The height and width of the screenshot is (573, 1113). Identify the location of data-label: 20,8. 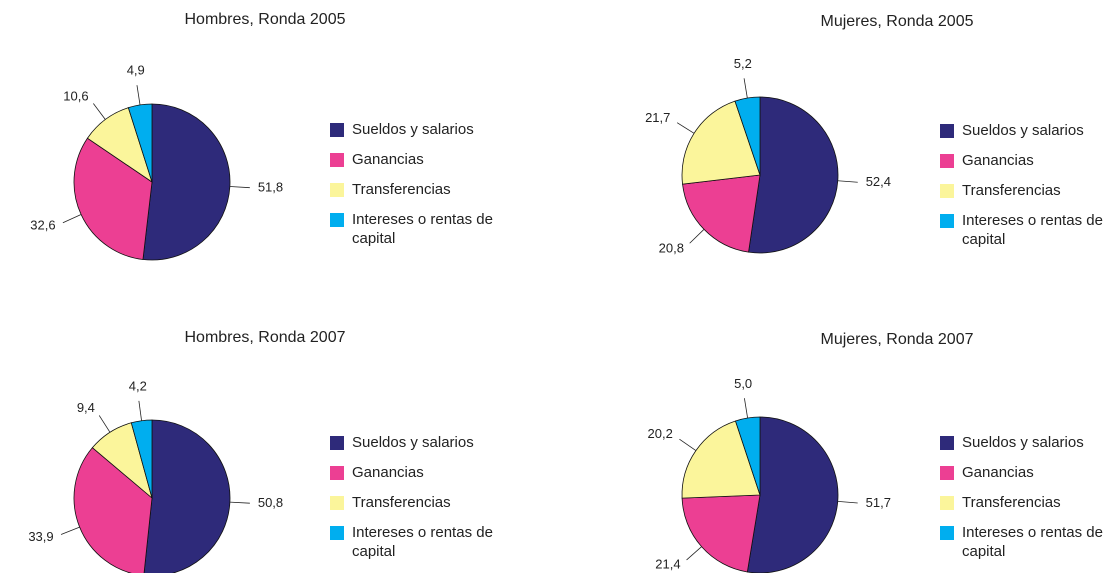
(671, 247).